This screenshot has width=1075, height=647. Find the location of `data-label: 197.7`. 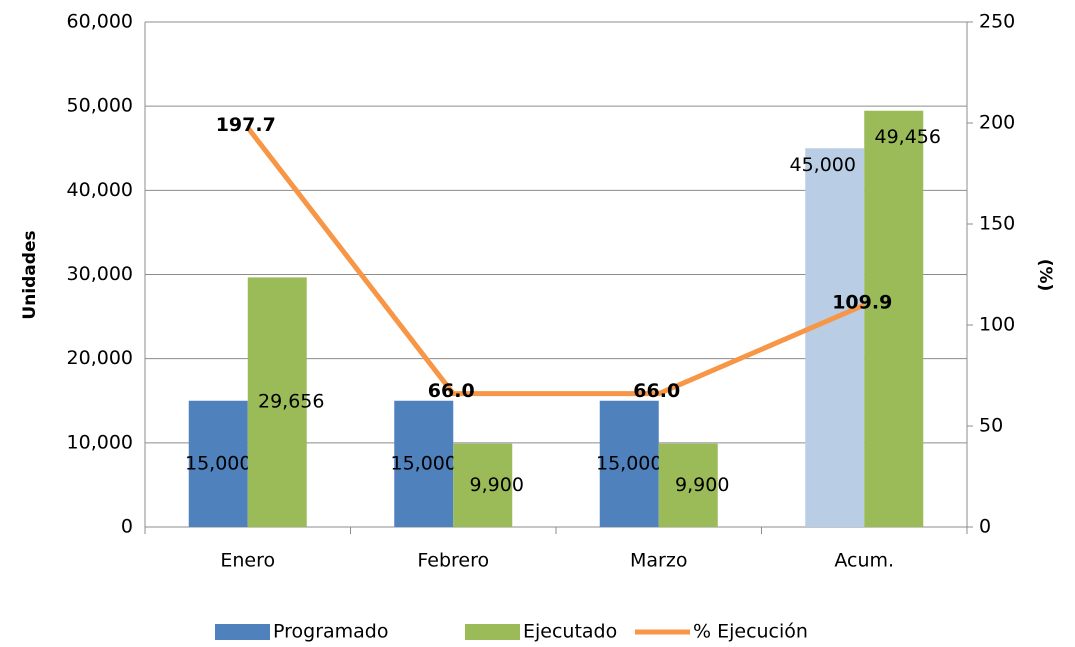

data-label: 197.7 is located at coordinates (246, 125).